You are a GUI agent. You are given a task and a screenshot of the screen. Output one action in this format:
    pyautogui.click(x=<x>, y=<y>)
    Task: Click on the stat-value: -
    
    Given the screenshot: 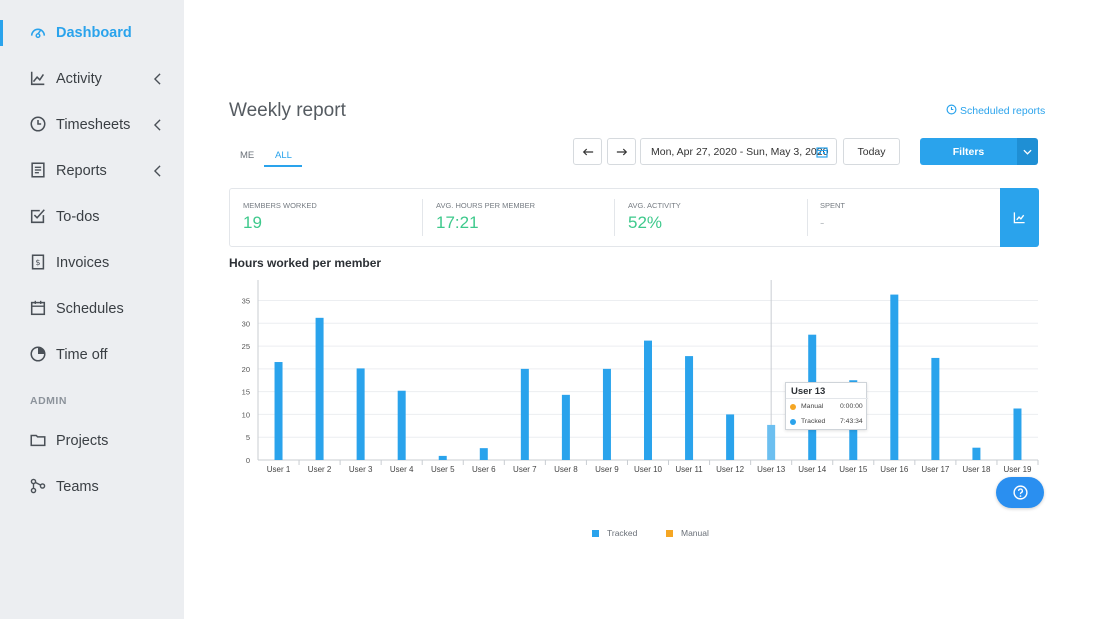 What is the action you would take?
    pyautogui.click(x=822, y=222)
    